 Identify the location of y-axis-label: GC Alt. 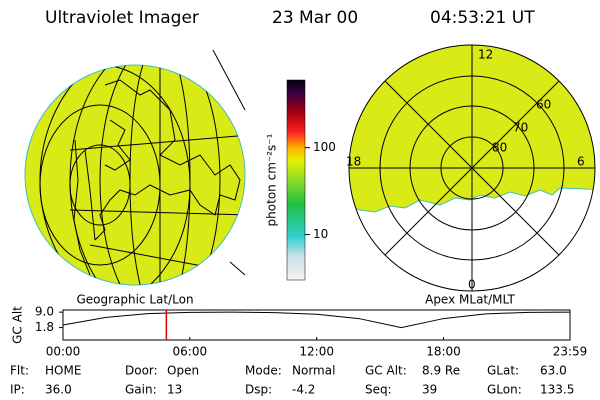
(18, 325).